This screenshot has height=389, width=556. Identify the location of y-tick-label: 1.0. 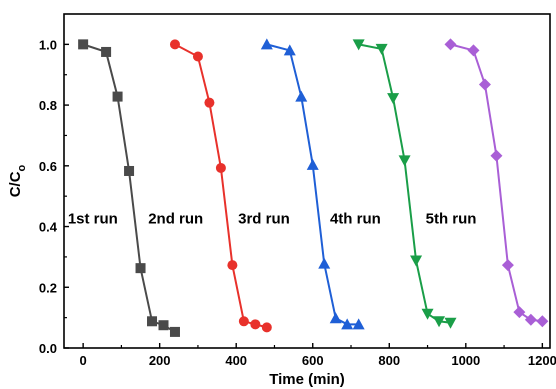
(48, 44).